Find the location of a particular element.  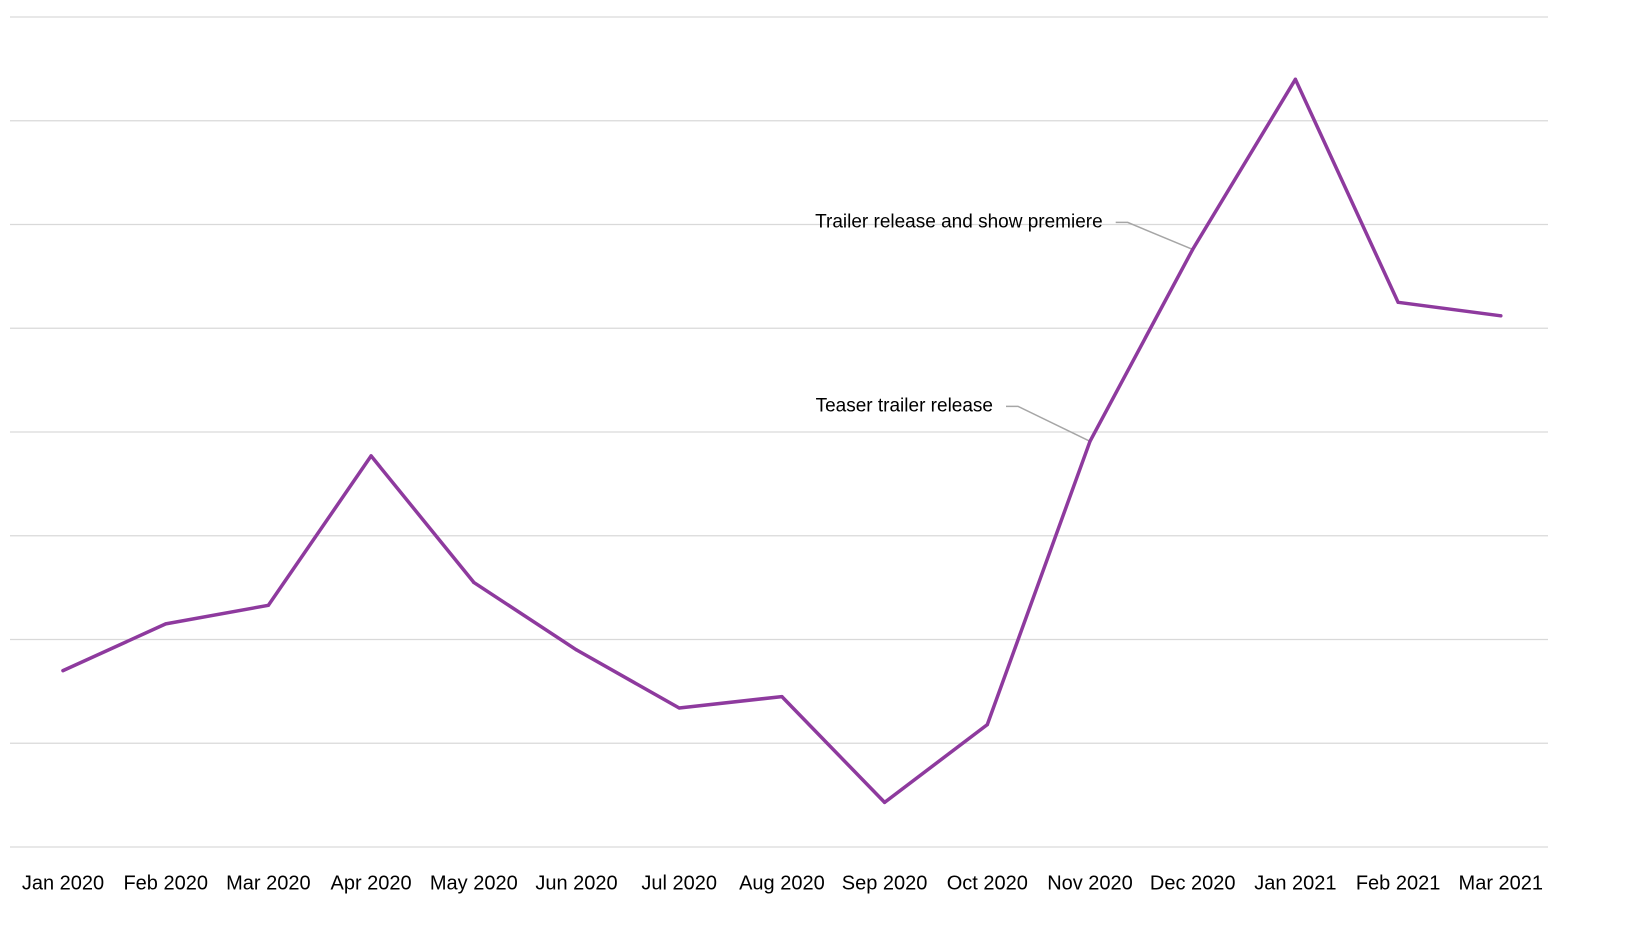

x-tick-label: Mar 2021 is located at coordinates (1501, 883).